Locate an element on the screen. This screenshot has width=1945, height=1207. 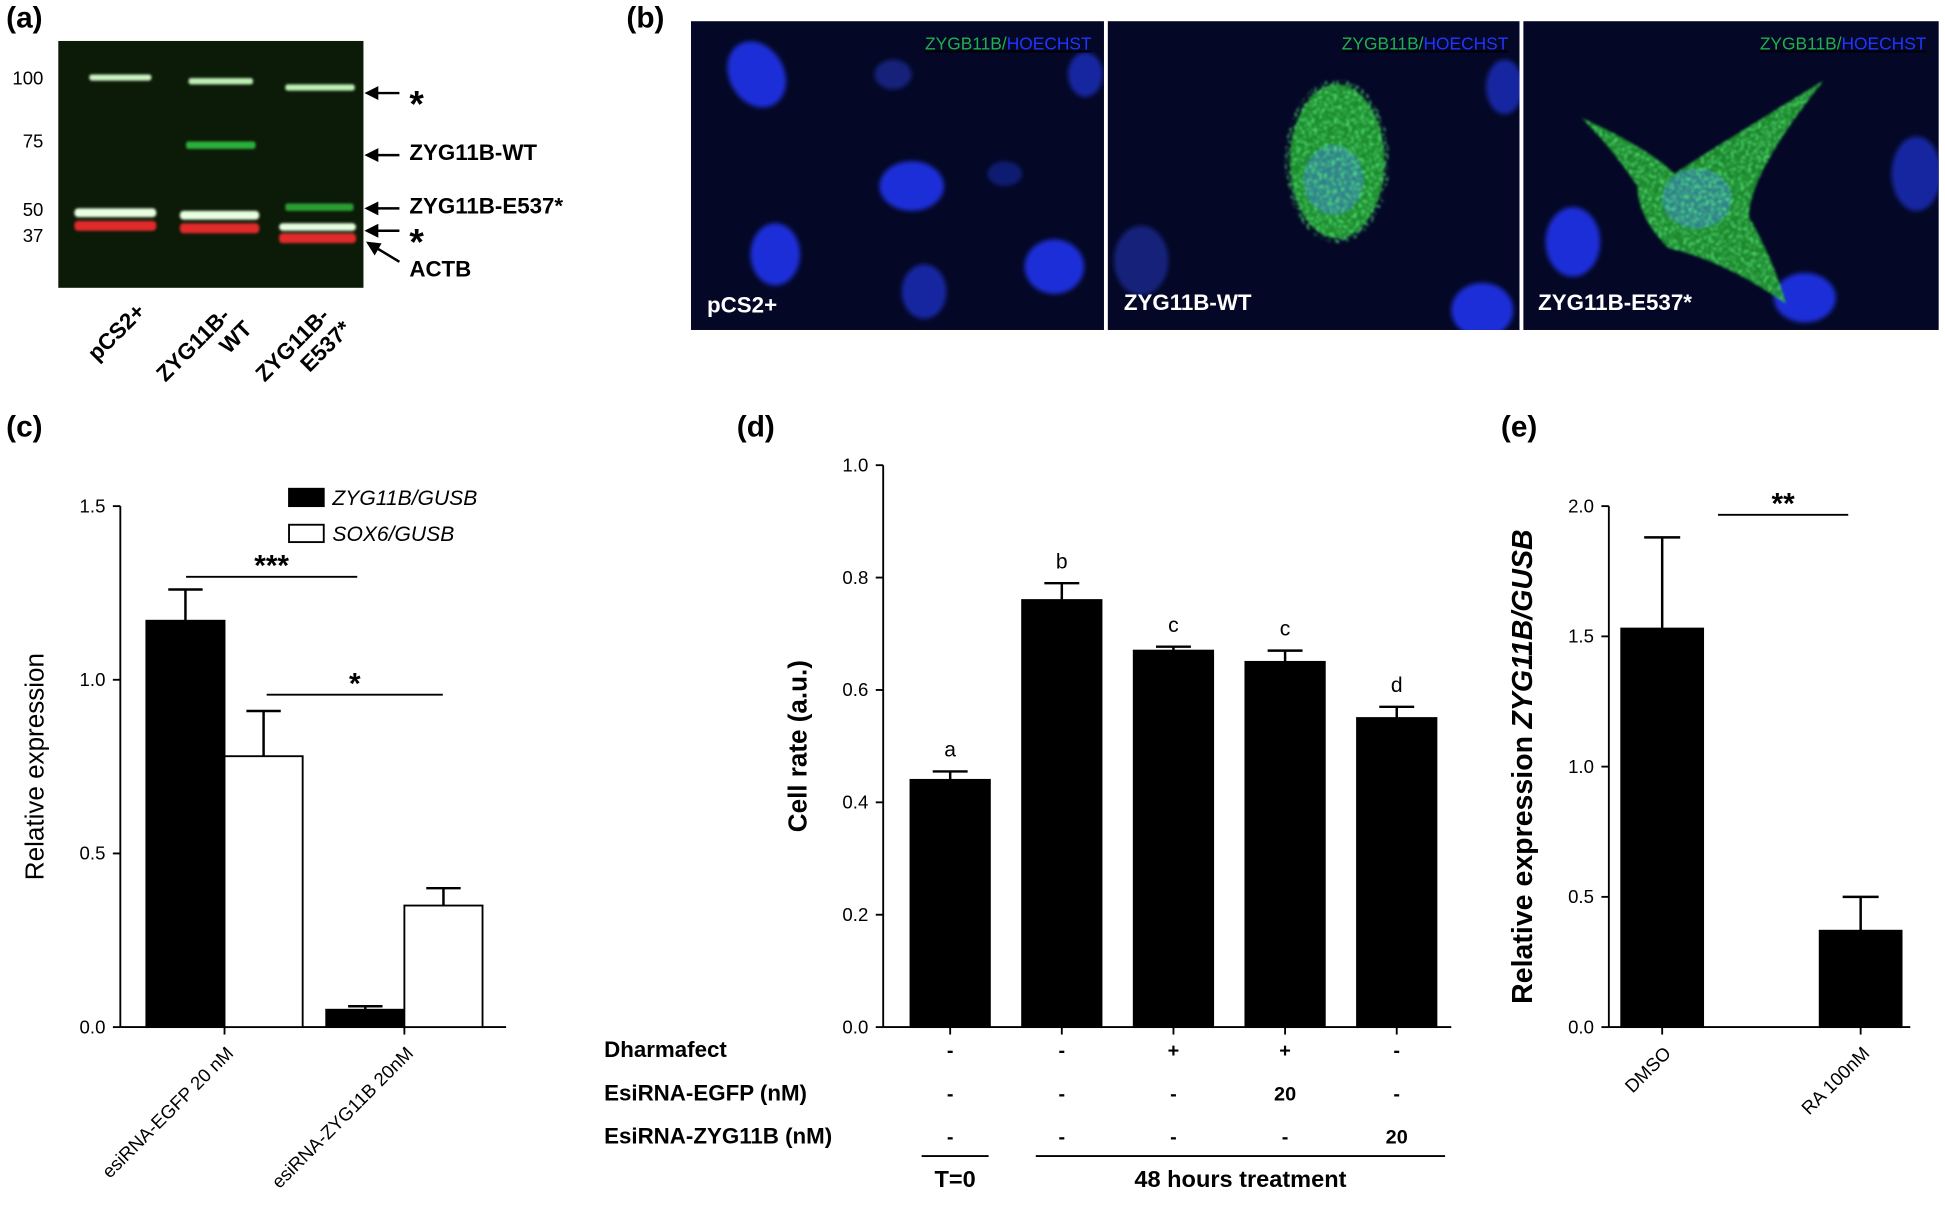
marker-label: 100 is located at coordinates (27, 77).